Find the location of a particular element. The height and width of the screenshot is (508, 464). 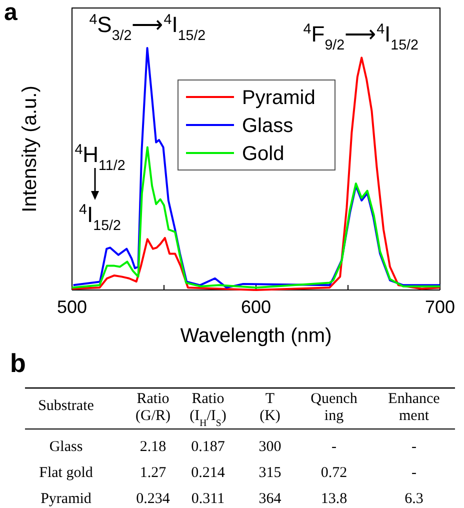

data-label: 1.27 is located at coordinates (153, 473).